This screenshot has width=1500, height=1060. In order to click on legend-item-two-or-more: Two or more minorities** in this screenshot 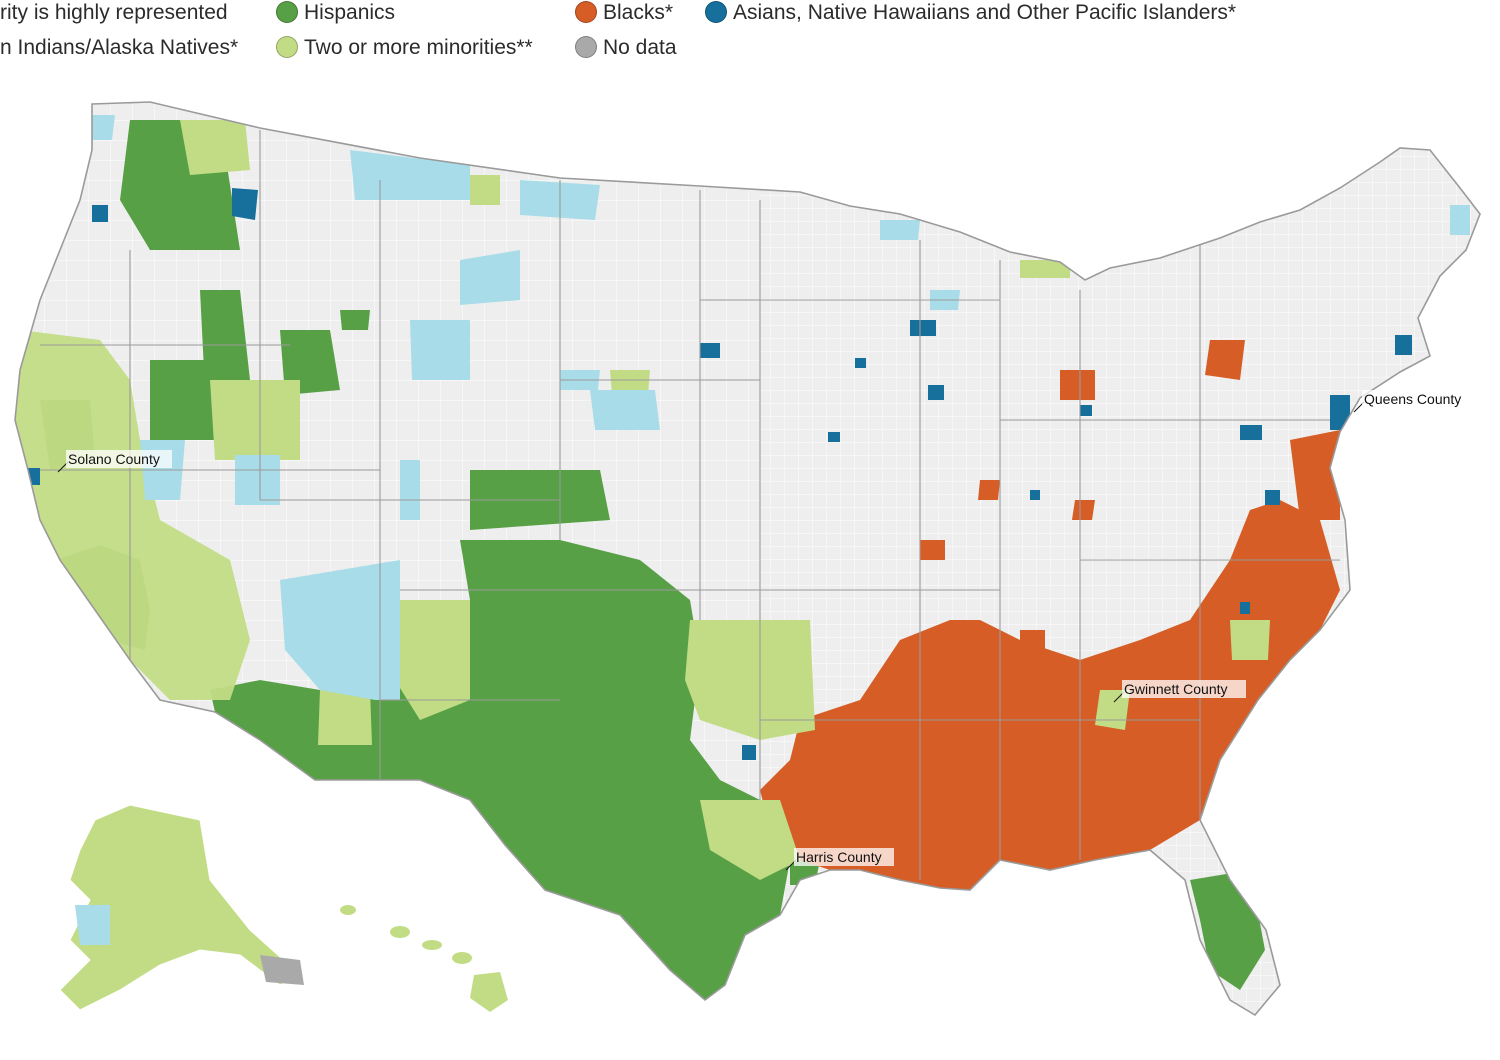, I will do `click(404, 48)`.